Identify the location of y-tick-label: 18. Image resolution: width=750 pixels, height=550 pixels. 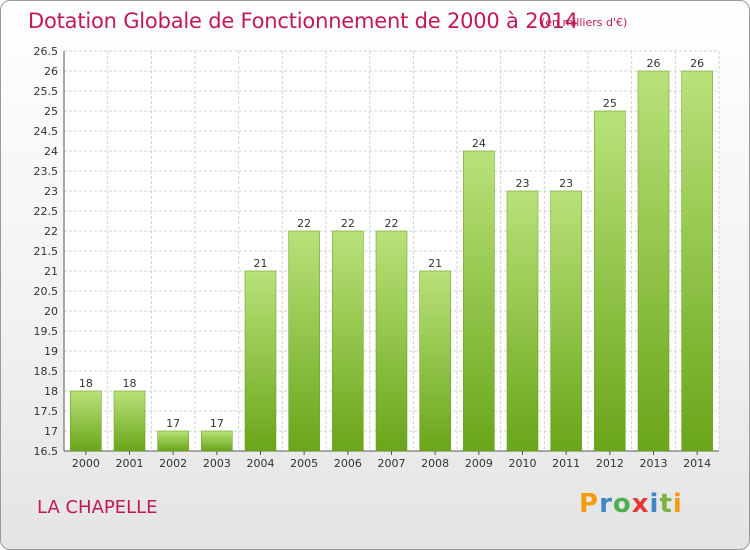
(51, 391).